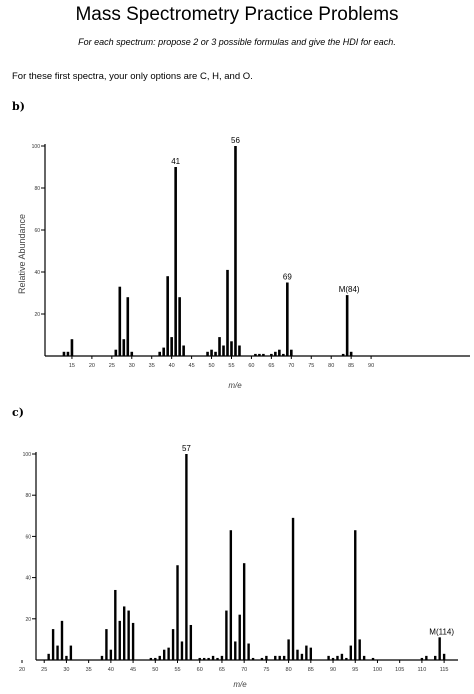 The width and height of the screenshot is (474, 694). I want to click on x-tick-label: 55, so click(177, 670).